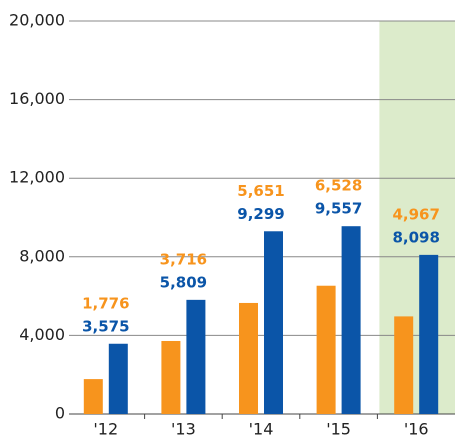  I want to click on x-tick-label: '12, so click(105, 429).